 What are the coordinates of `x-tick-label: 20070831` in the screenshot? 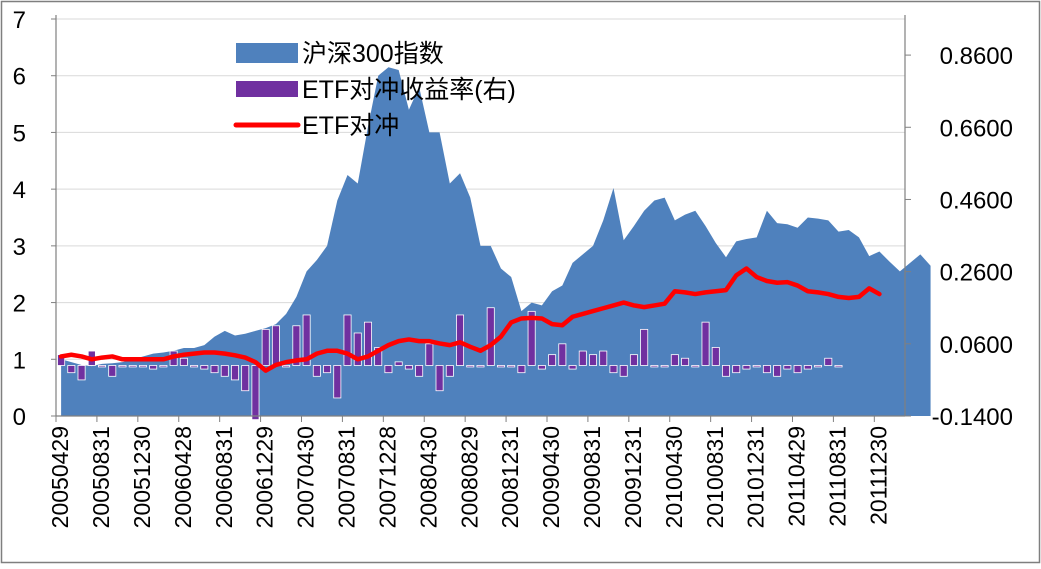 It's located at (347, 477).